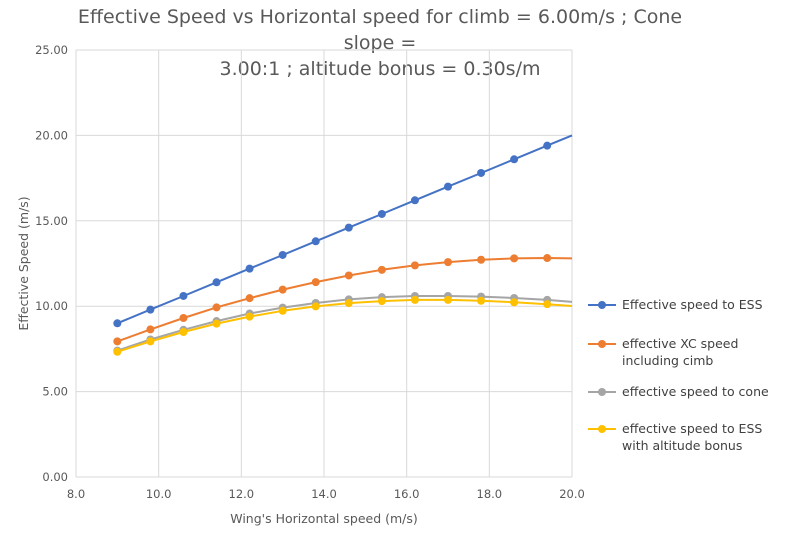 Image resolution: width=790 pixels, height=539 pixels. I want to click on y-tick-label: 0.00, so click(55, 477).